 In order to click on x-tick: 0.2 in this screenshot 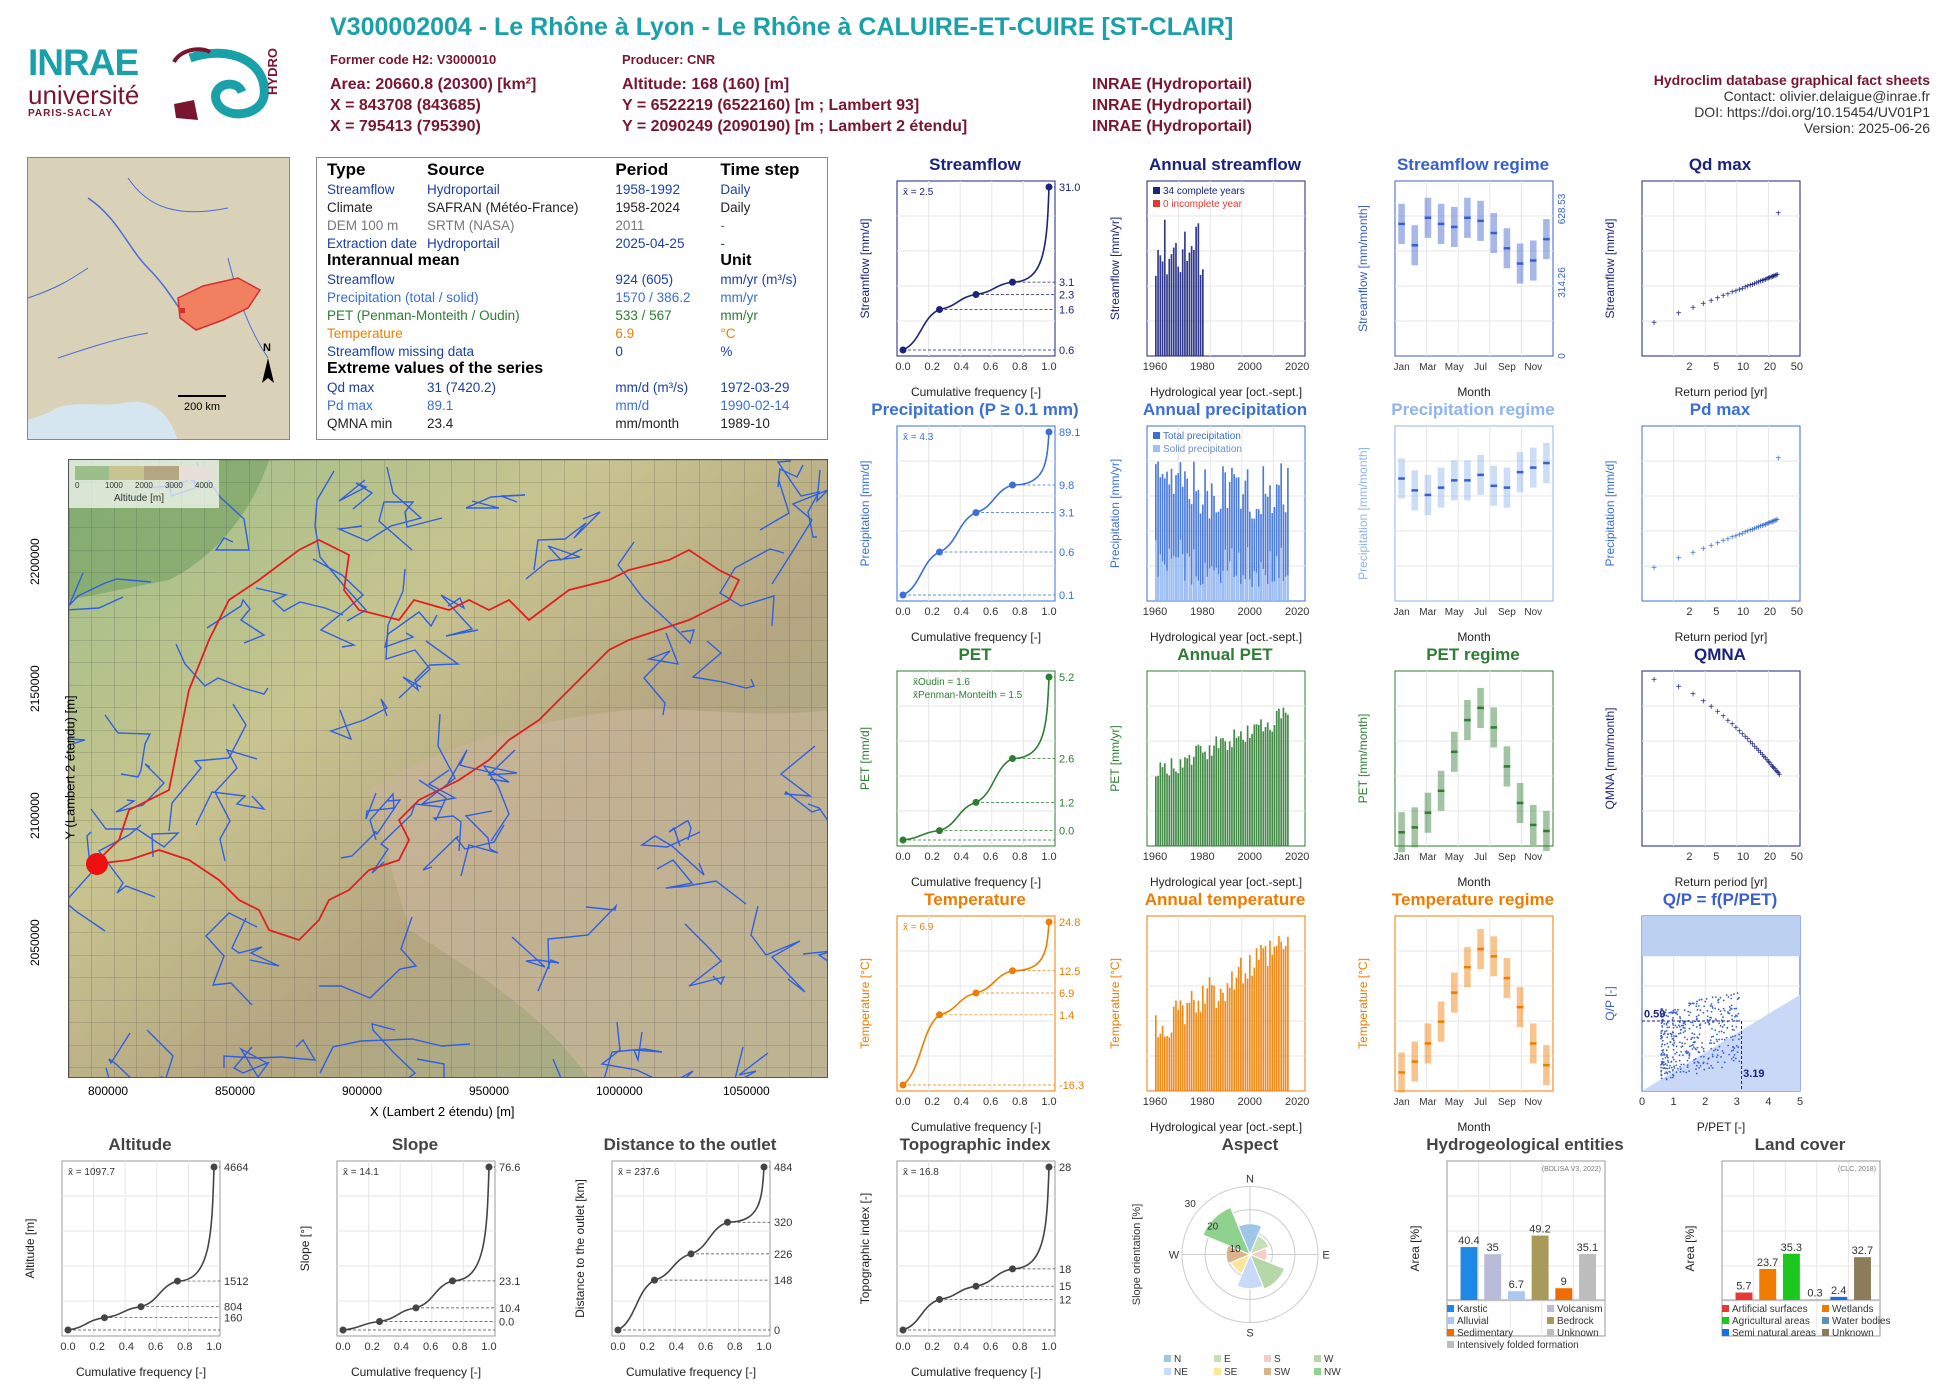, I will do `click(372, 1347)`.